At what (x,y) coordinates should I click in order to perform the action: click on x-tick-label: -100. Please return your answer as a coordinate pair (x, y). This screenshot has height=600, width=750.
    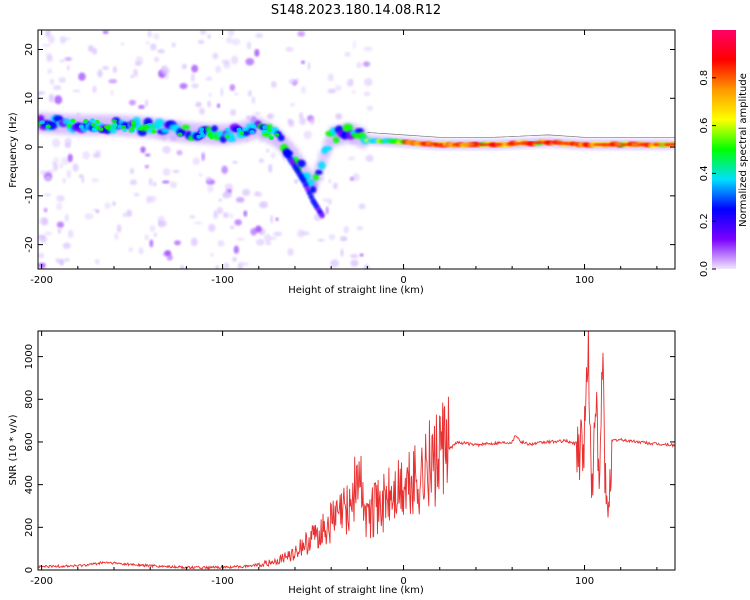
    Looking at the image, I should click on (222, 581).